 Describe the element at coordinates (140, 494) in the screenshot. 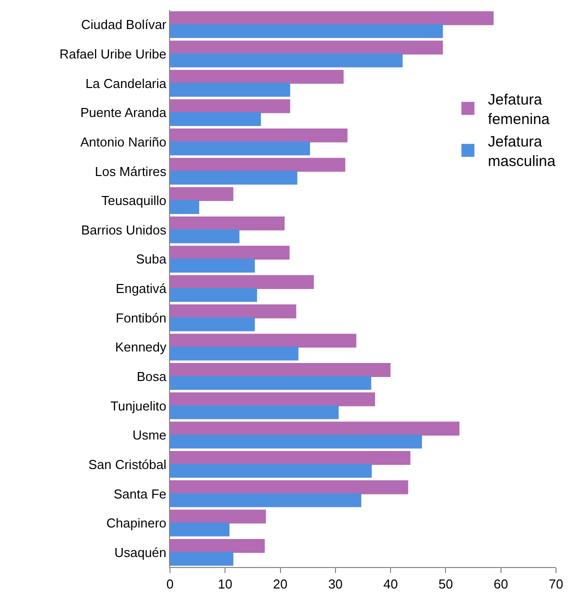

I see `y-tick-label: Santa Fe` at that location.